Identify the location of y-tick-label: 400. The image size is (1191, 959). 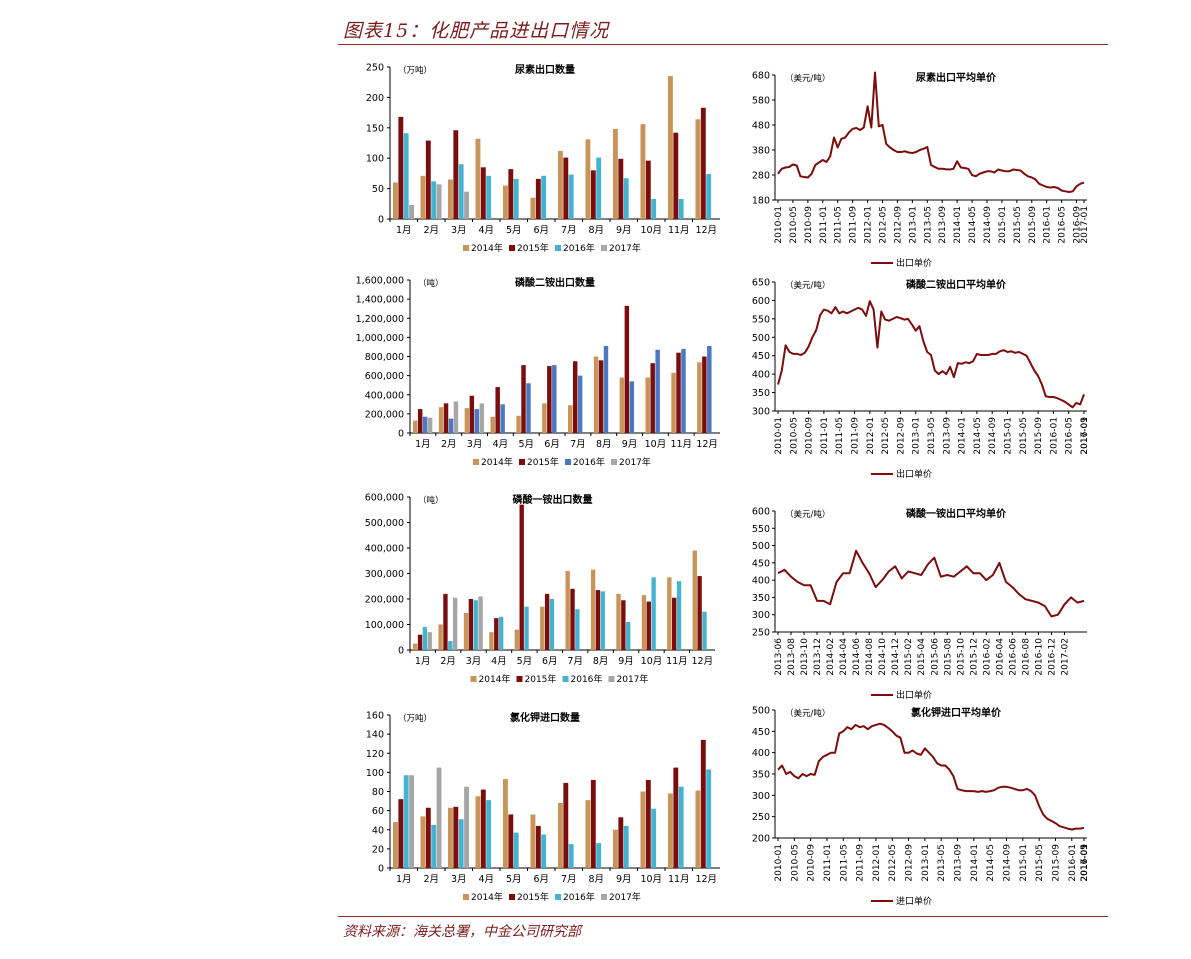
(761, 581).